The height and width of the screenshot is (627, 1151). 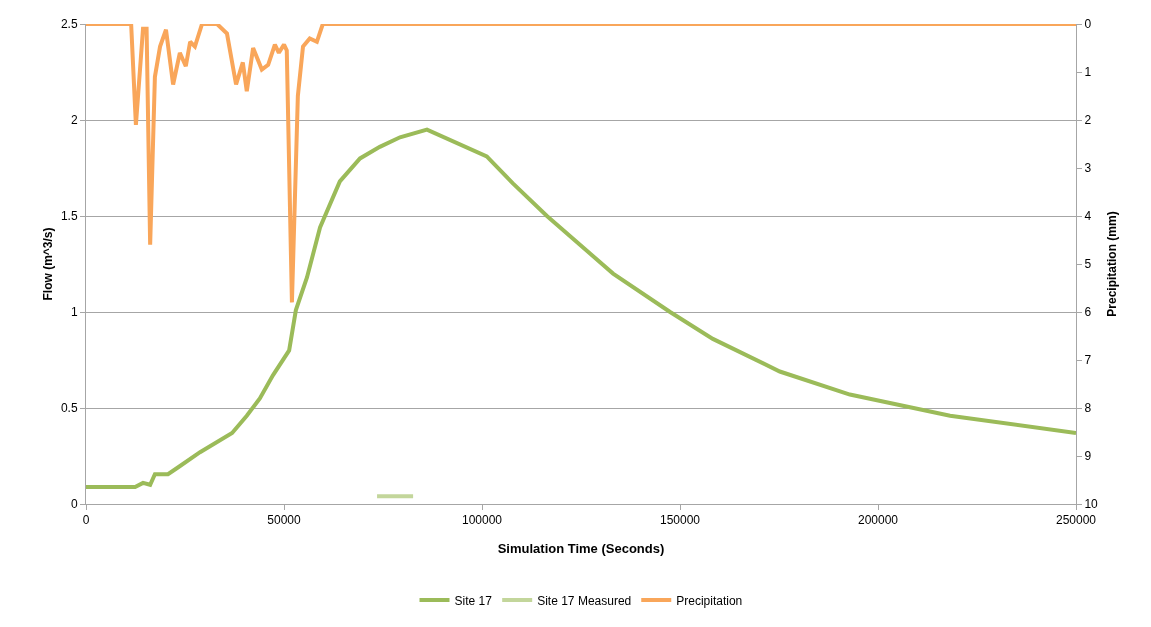 I want to click on y-tick-label: 1, so click(x=74, y=312).